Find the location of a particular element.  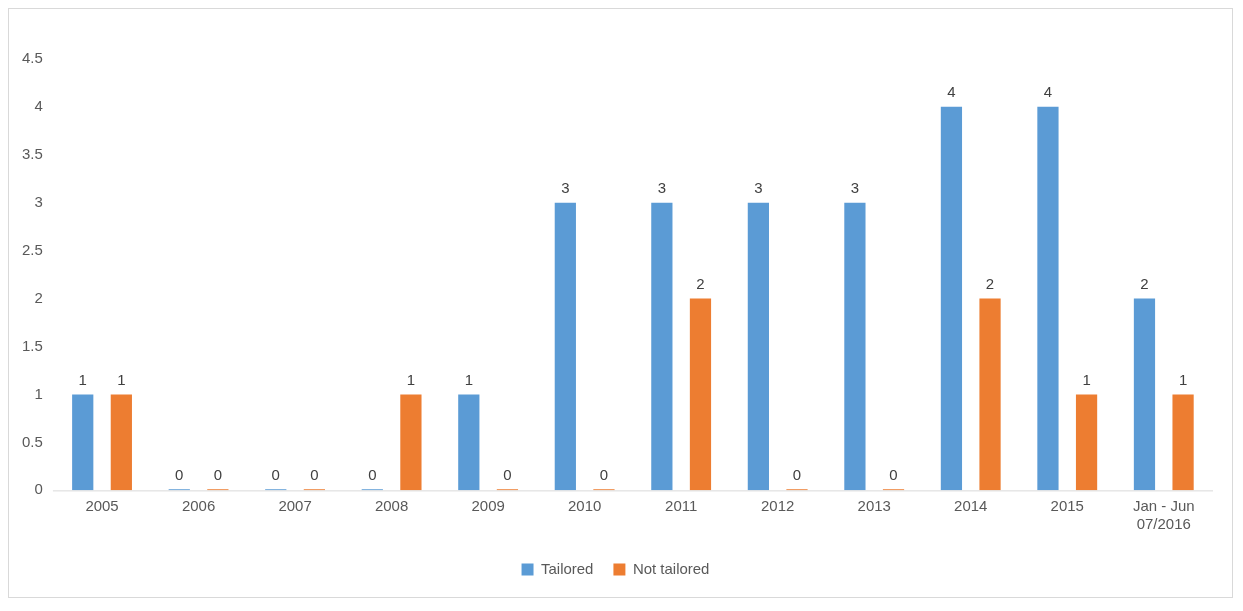

y-tick-label: 0.5 is located at coordinates (32, 441).